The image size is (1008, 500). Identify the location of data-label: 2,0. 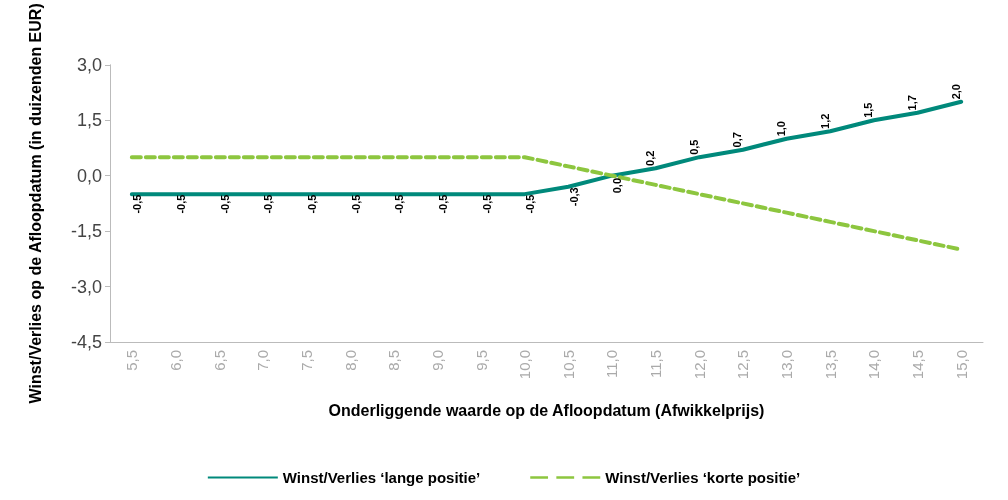
(955, 92).